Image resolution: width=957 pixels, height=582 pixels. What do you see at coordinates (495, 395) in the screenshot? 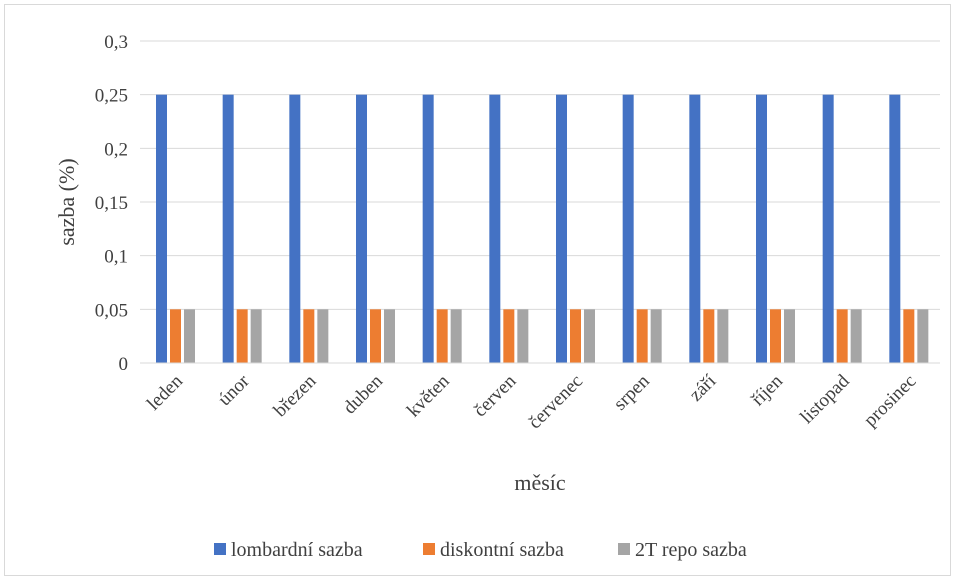
I see `x-tick-label: červen` at bounding box center [495, 395].